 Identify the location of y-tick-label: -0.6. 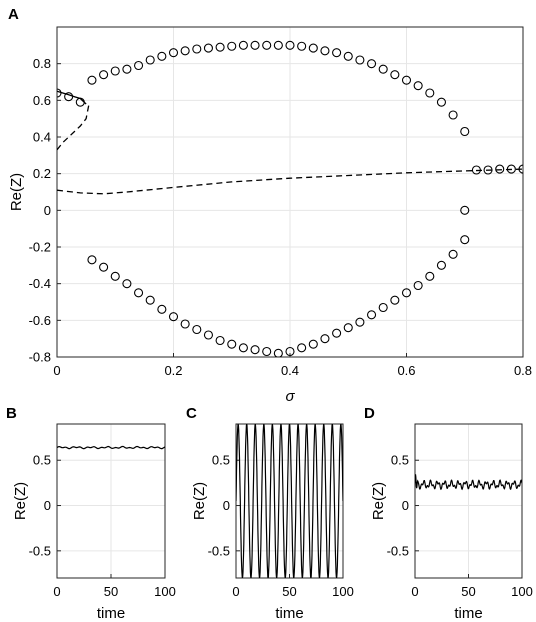
(40, 320).